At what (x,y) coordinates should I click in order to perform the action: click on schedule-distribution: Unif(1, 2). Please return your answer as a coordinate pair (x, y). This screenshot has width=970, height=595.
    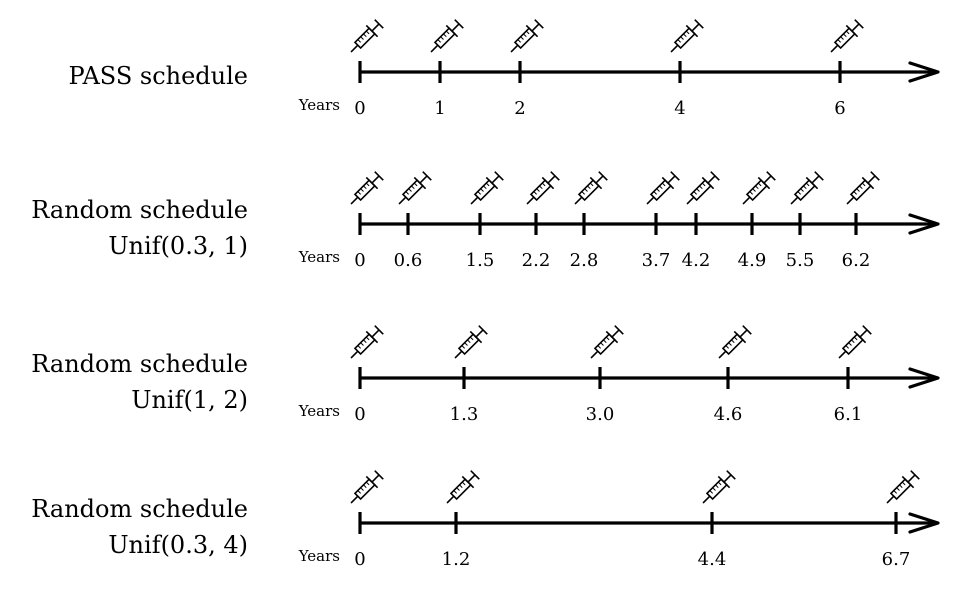
    Looking at the image, I should click on (189, 400).